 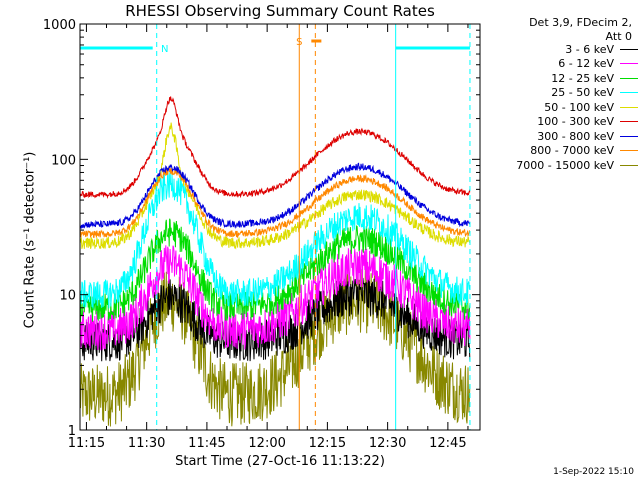 I want to click on legend-entry: 50 - 100 keV, so click(x=563, y=107).